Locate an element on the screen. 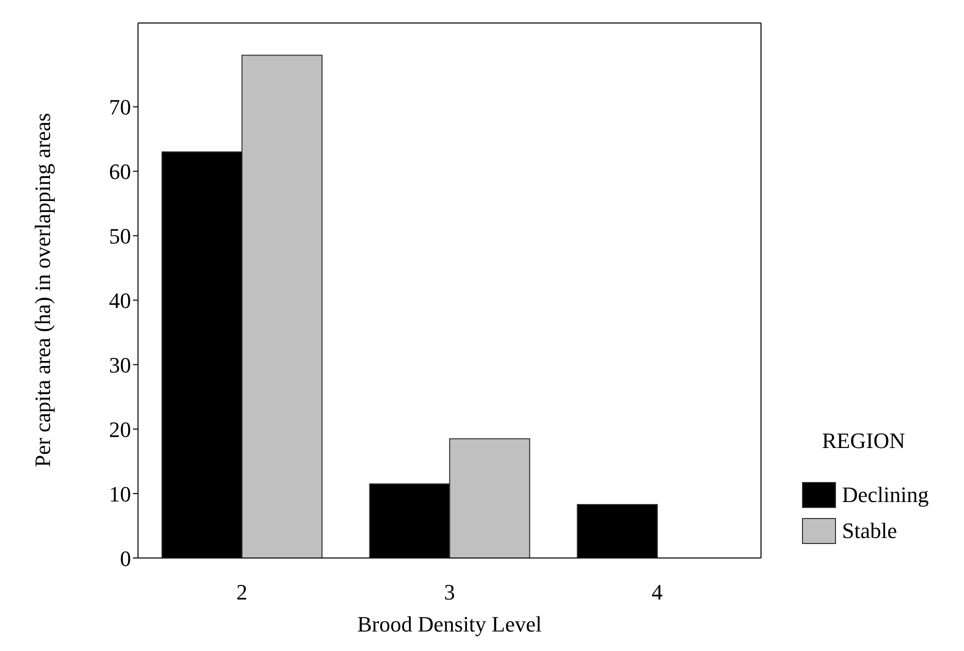 This screenshot has width=964, height=651. y-axis-title: Per capita area (ha) in overlapping areas is located at coordinates (43, 291).